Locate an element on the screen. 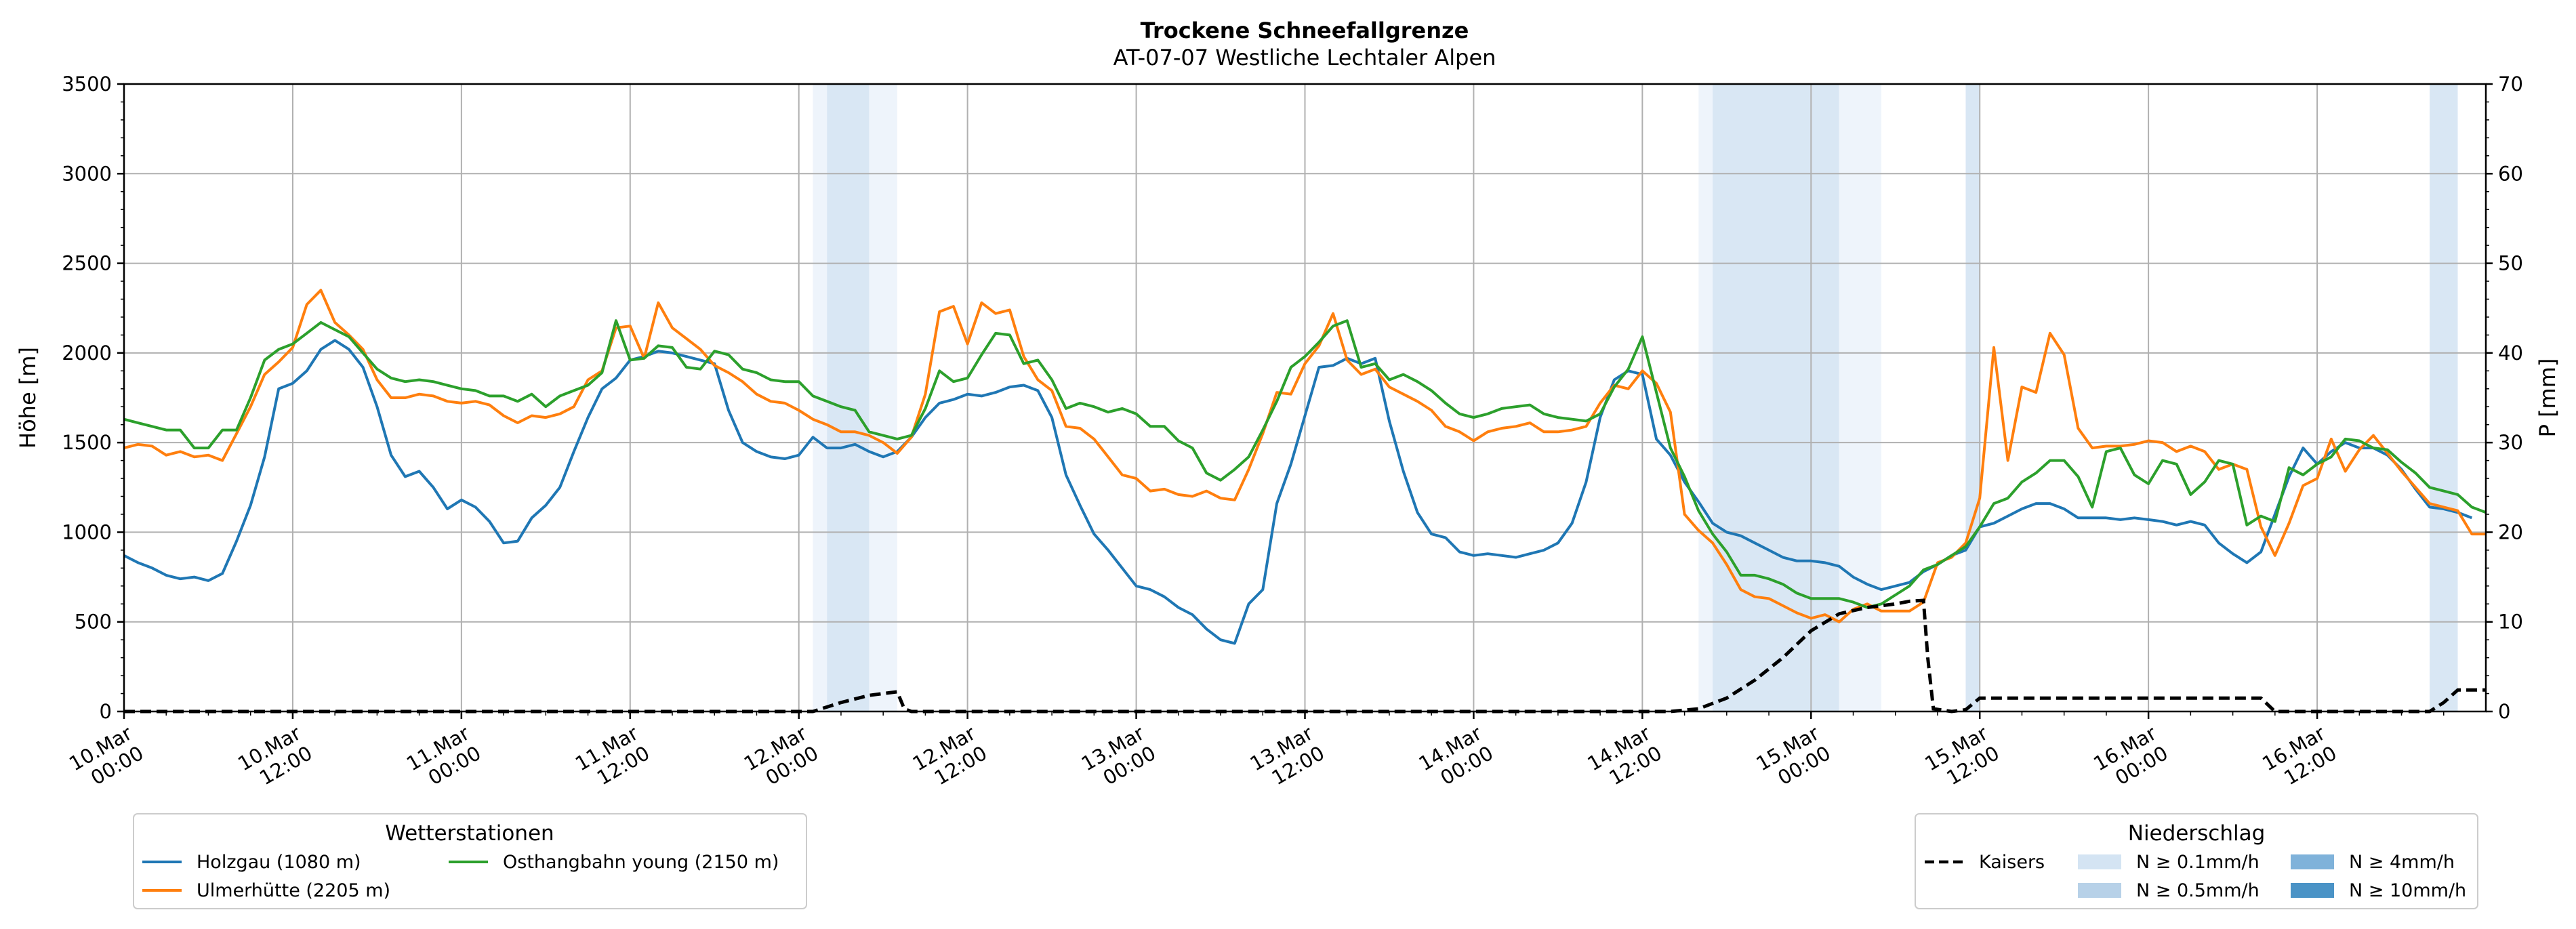  legend-precipitation-frame is located at coordinates (2196, 861).